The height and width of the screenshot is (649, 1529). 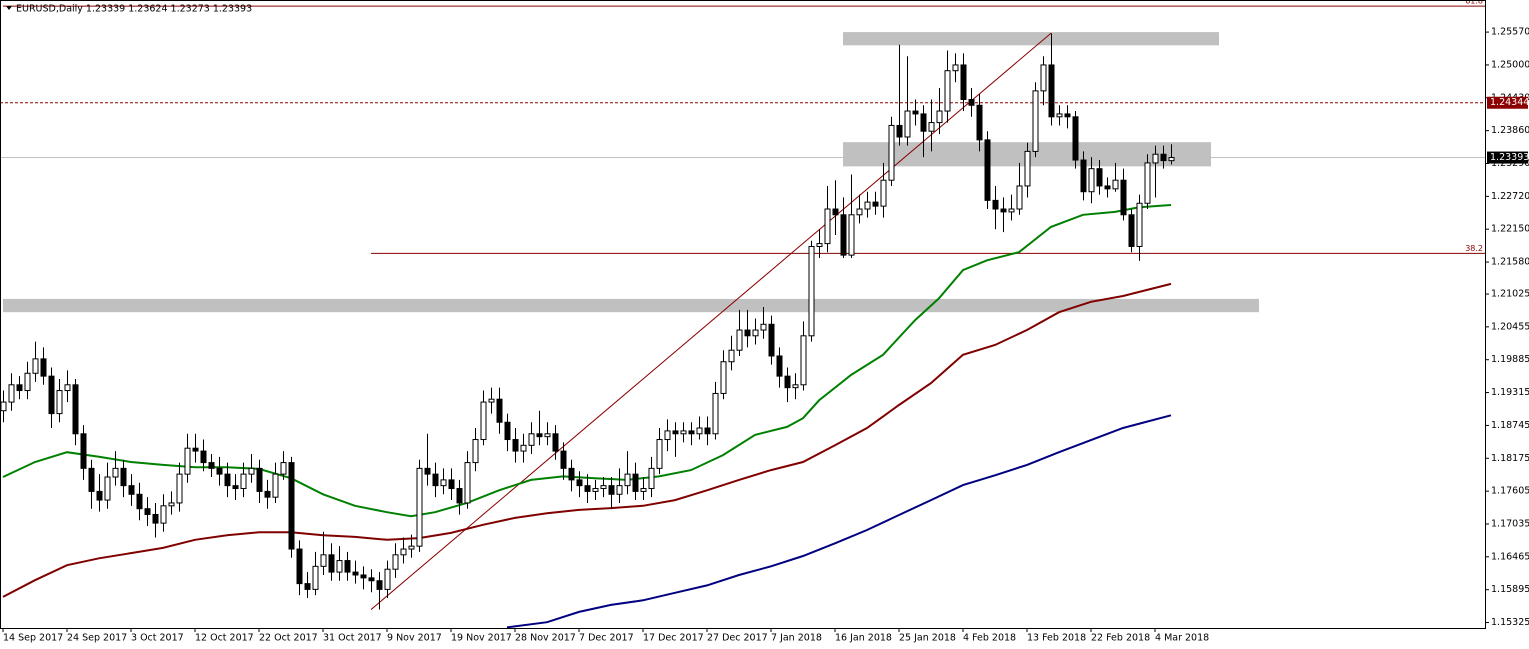 What do you see at coordinates (224, 638) in the screenshot?
I see `x-tick-label: 12 Oct 2017` at bounding box center [224, 638].